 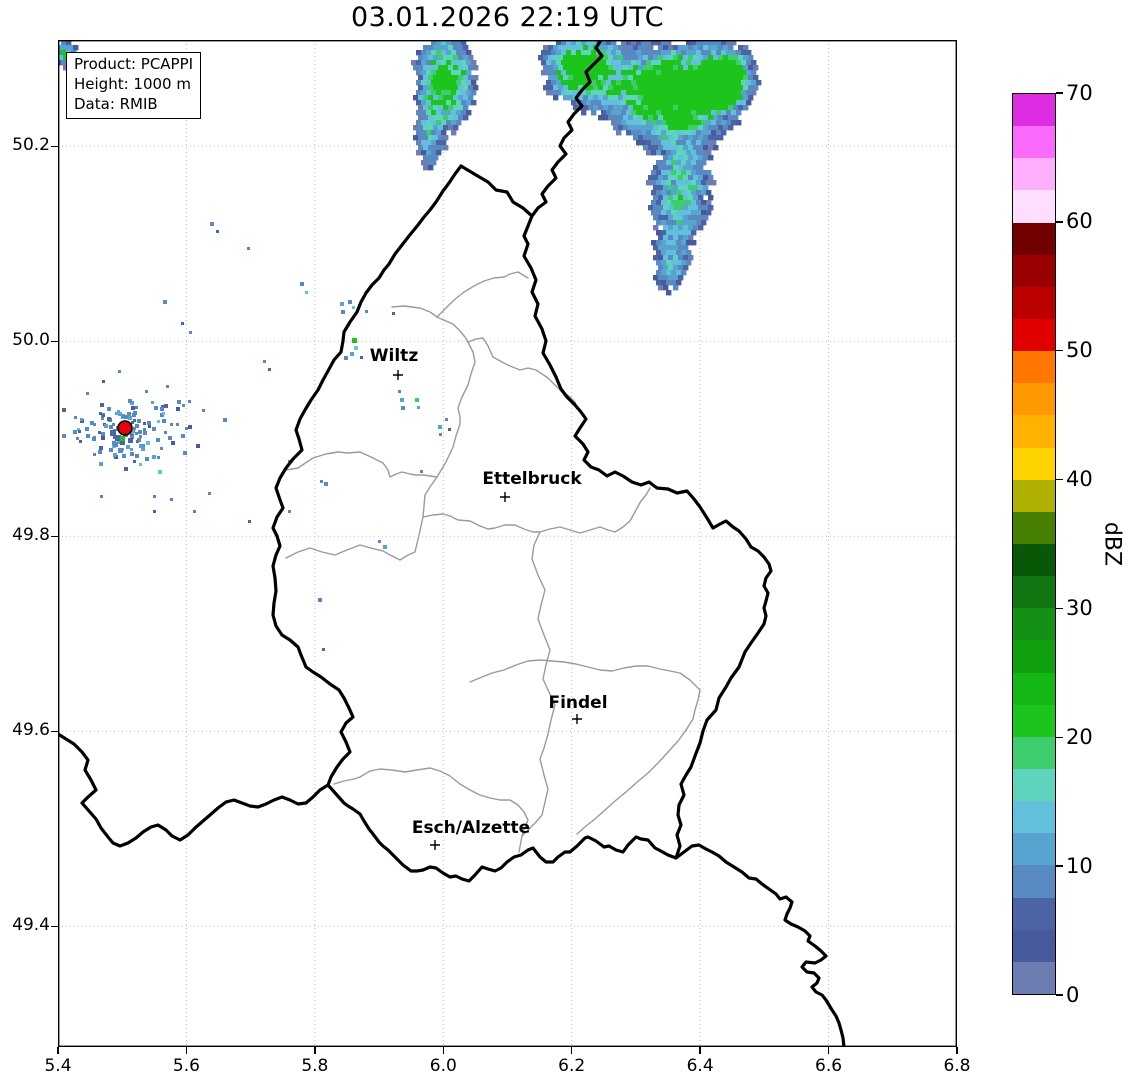 What do you see at coordinates (58, 1066) in the screenshot?
I see `x-tick-label: 5.4` at bounding box center [58, 1066].